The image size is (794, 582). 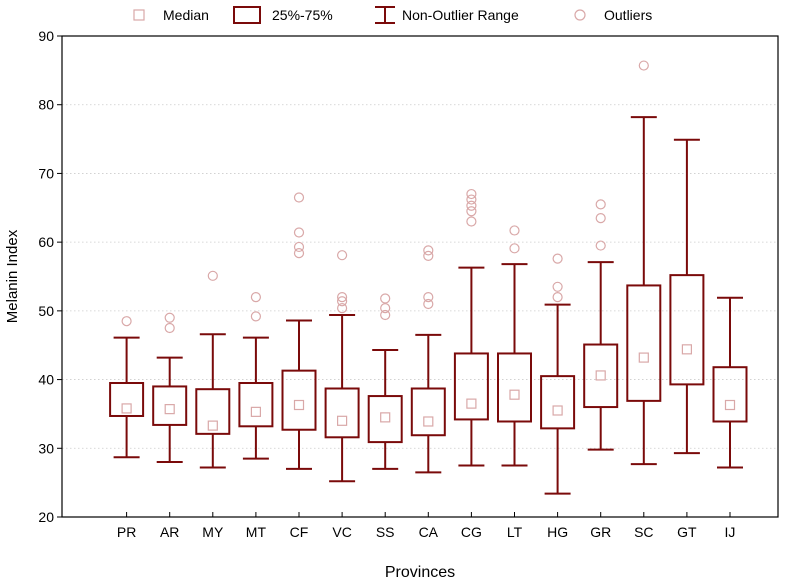 What do you see at coordinates (46, 36) in the screenshot?
I see `y-tick-label: 90` at bounding box center [46, 36].